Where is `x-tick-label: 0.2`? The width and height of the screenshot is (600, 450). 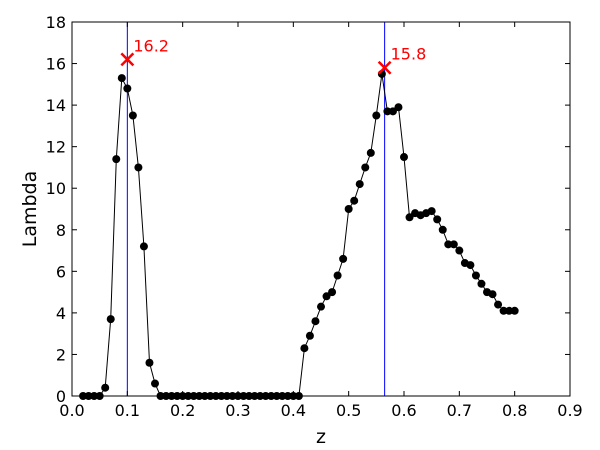 x-tick-label: 0.2 is located at coordinates (182, 410).